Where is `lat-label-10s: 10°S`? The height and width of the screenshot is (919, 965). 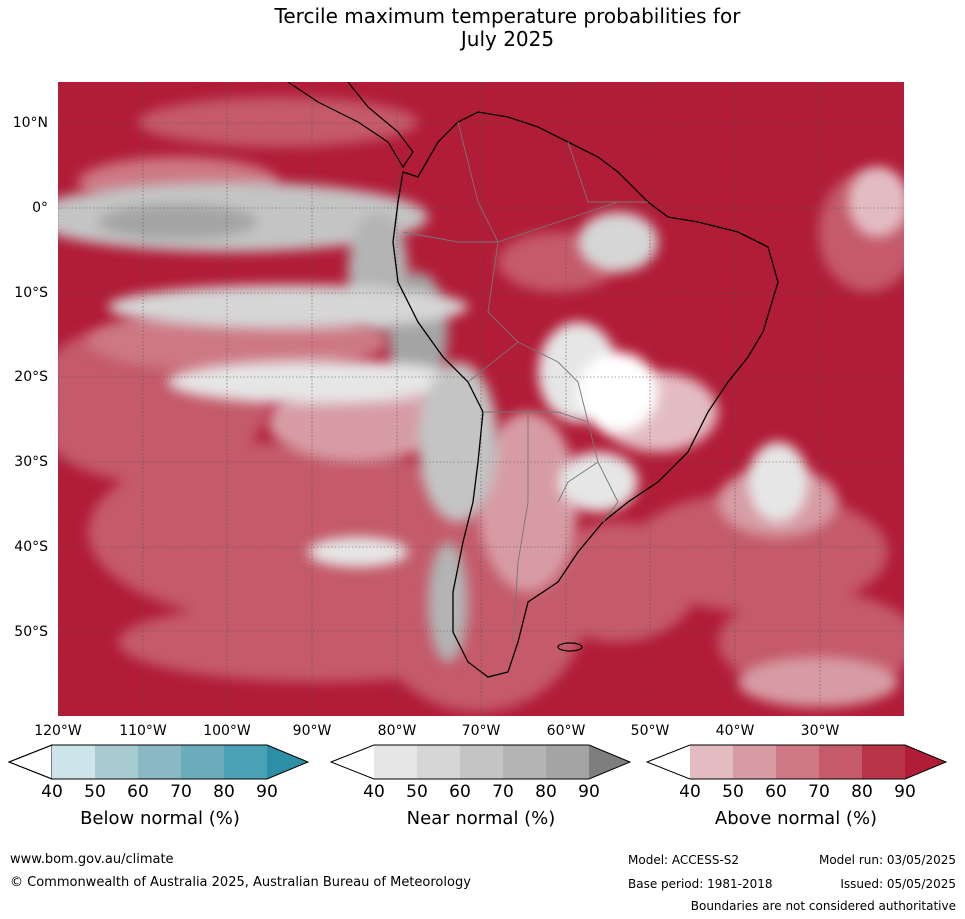 lat-label-10s: 10°S is located at coordinates (31, 293).